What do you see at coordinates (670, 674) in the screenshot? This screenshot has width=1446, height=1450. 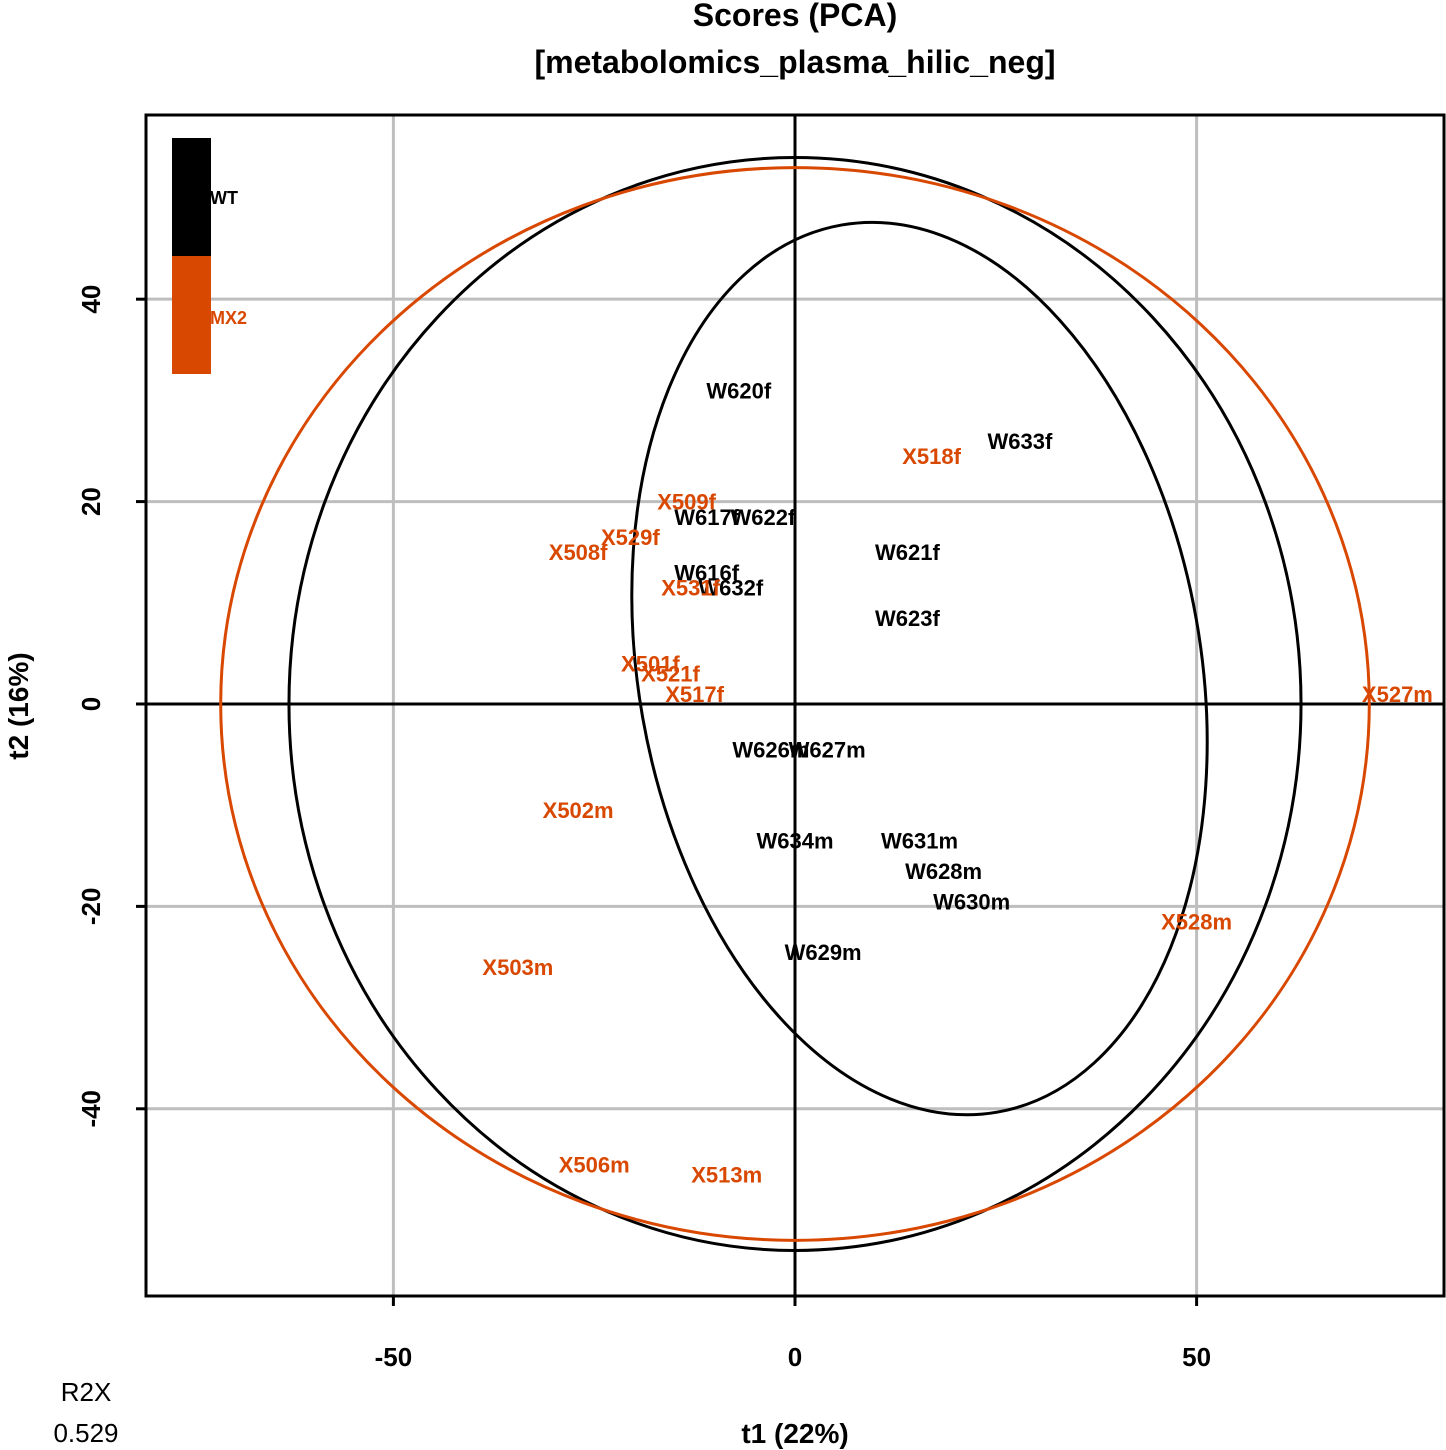 I see `point-x521f: X521f` at bounding box center [670, 674].